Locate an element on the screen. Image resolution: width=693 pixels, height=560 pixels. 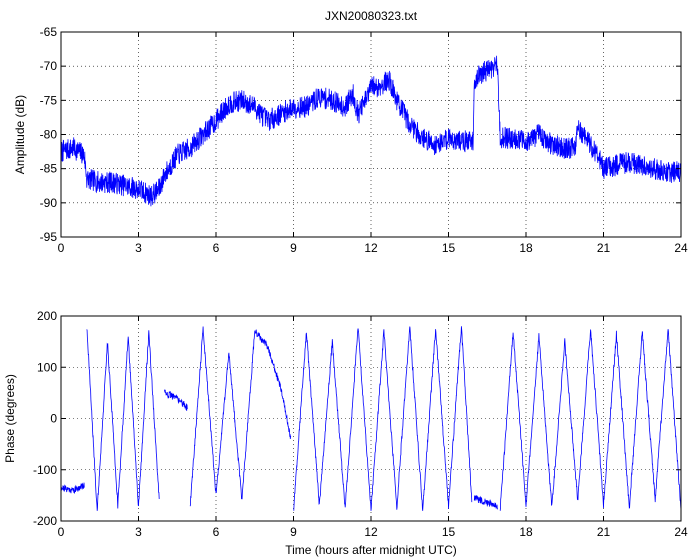
y-tick-label: -70 is located at coordinates (49, 66).